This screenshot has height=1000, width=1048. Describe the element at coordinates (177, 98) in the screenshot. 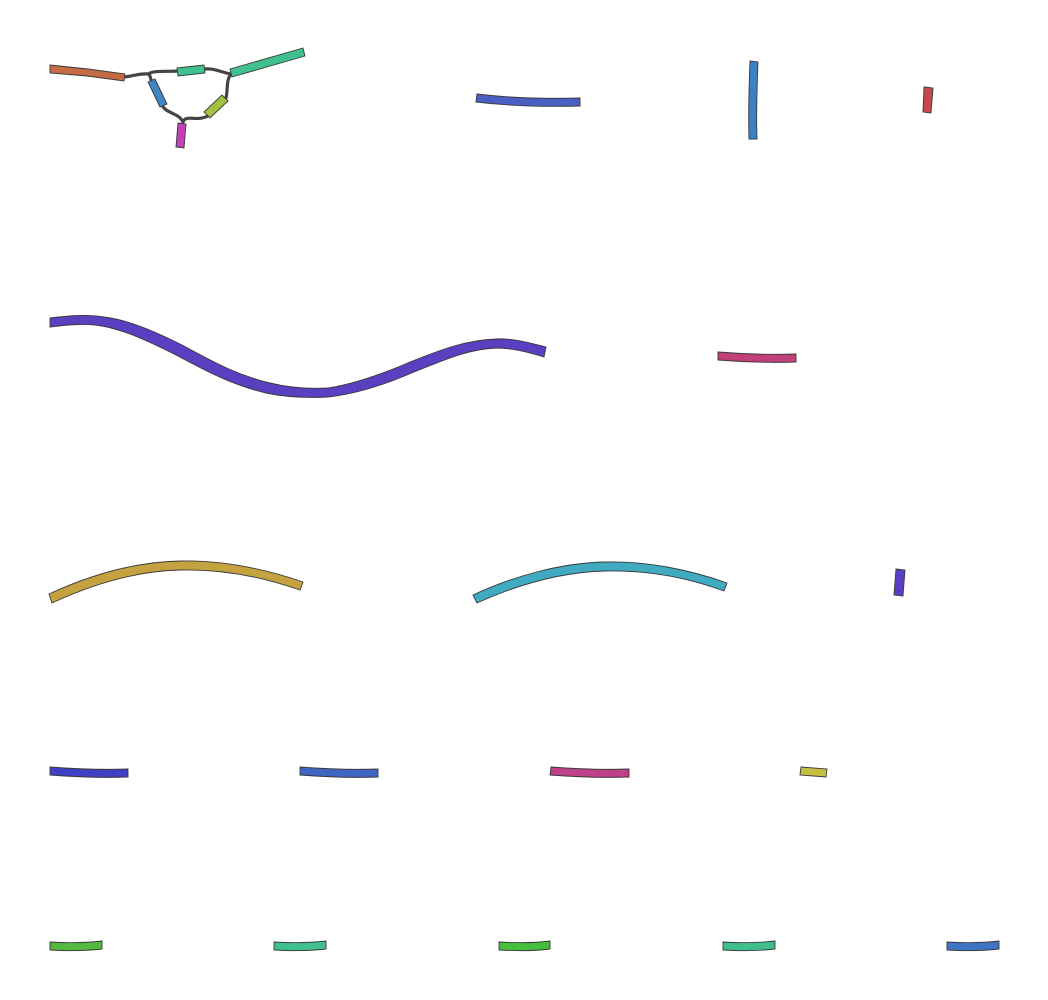

I see `graph-component` at that location.